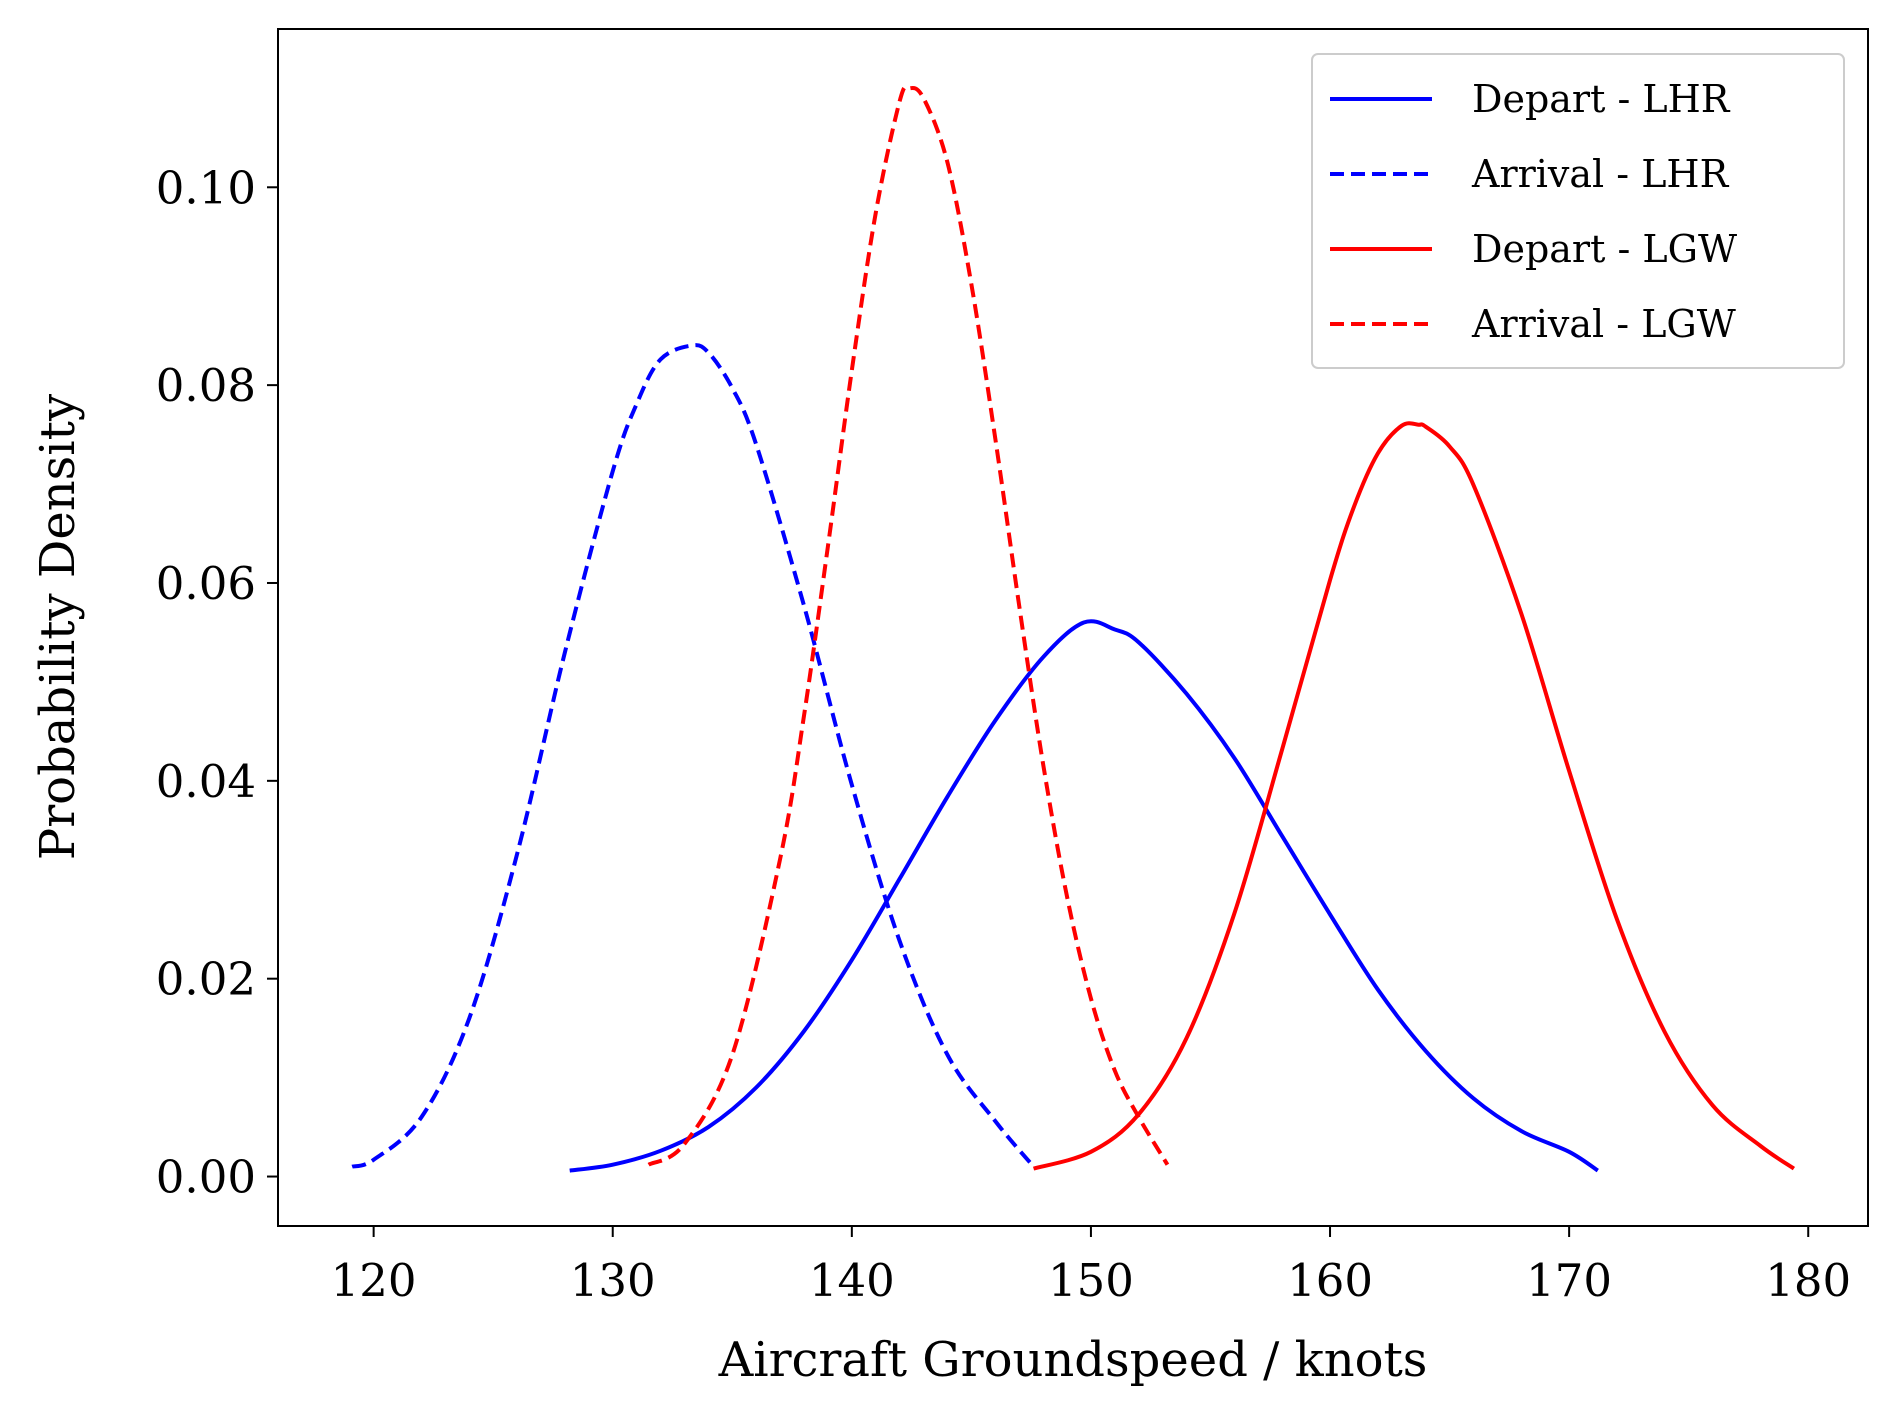 Image resolution: width=1889 pixels, height=1418 pixels. What do you see at coordinates (206, 385) in the screenshot?
I see `y-tick-label-4: 0.08` at bounding box center [206, 385].